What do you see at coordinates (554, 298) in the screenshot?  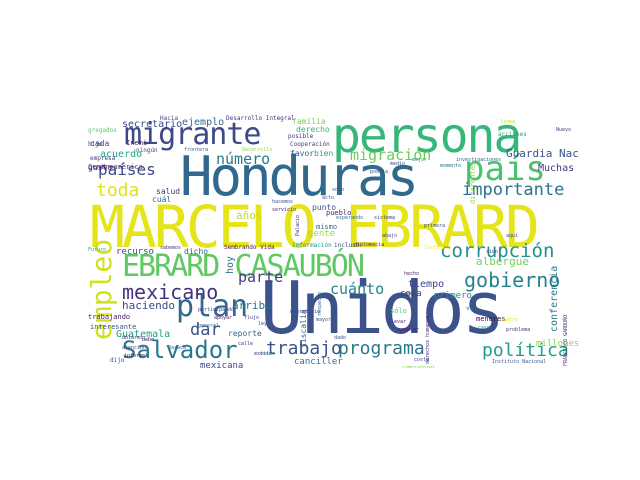 I see `word: conferencia` at bounding box center [554, 298].